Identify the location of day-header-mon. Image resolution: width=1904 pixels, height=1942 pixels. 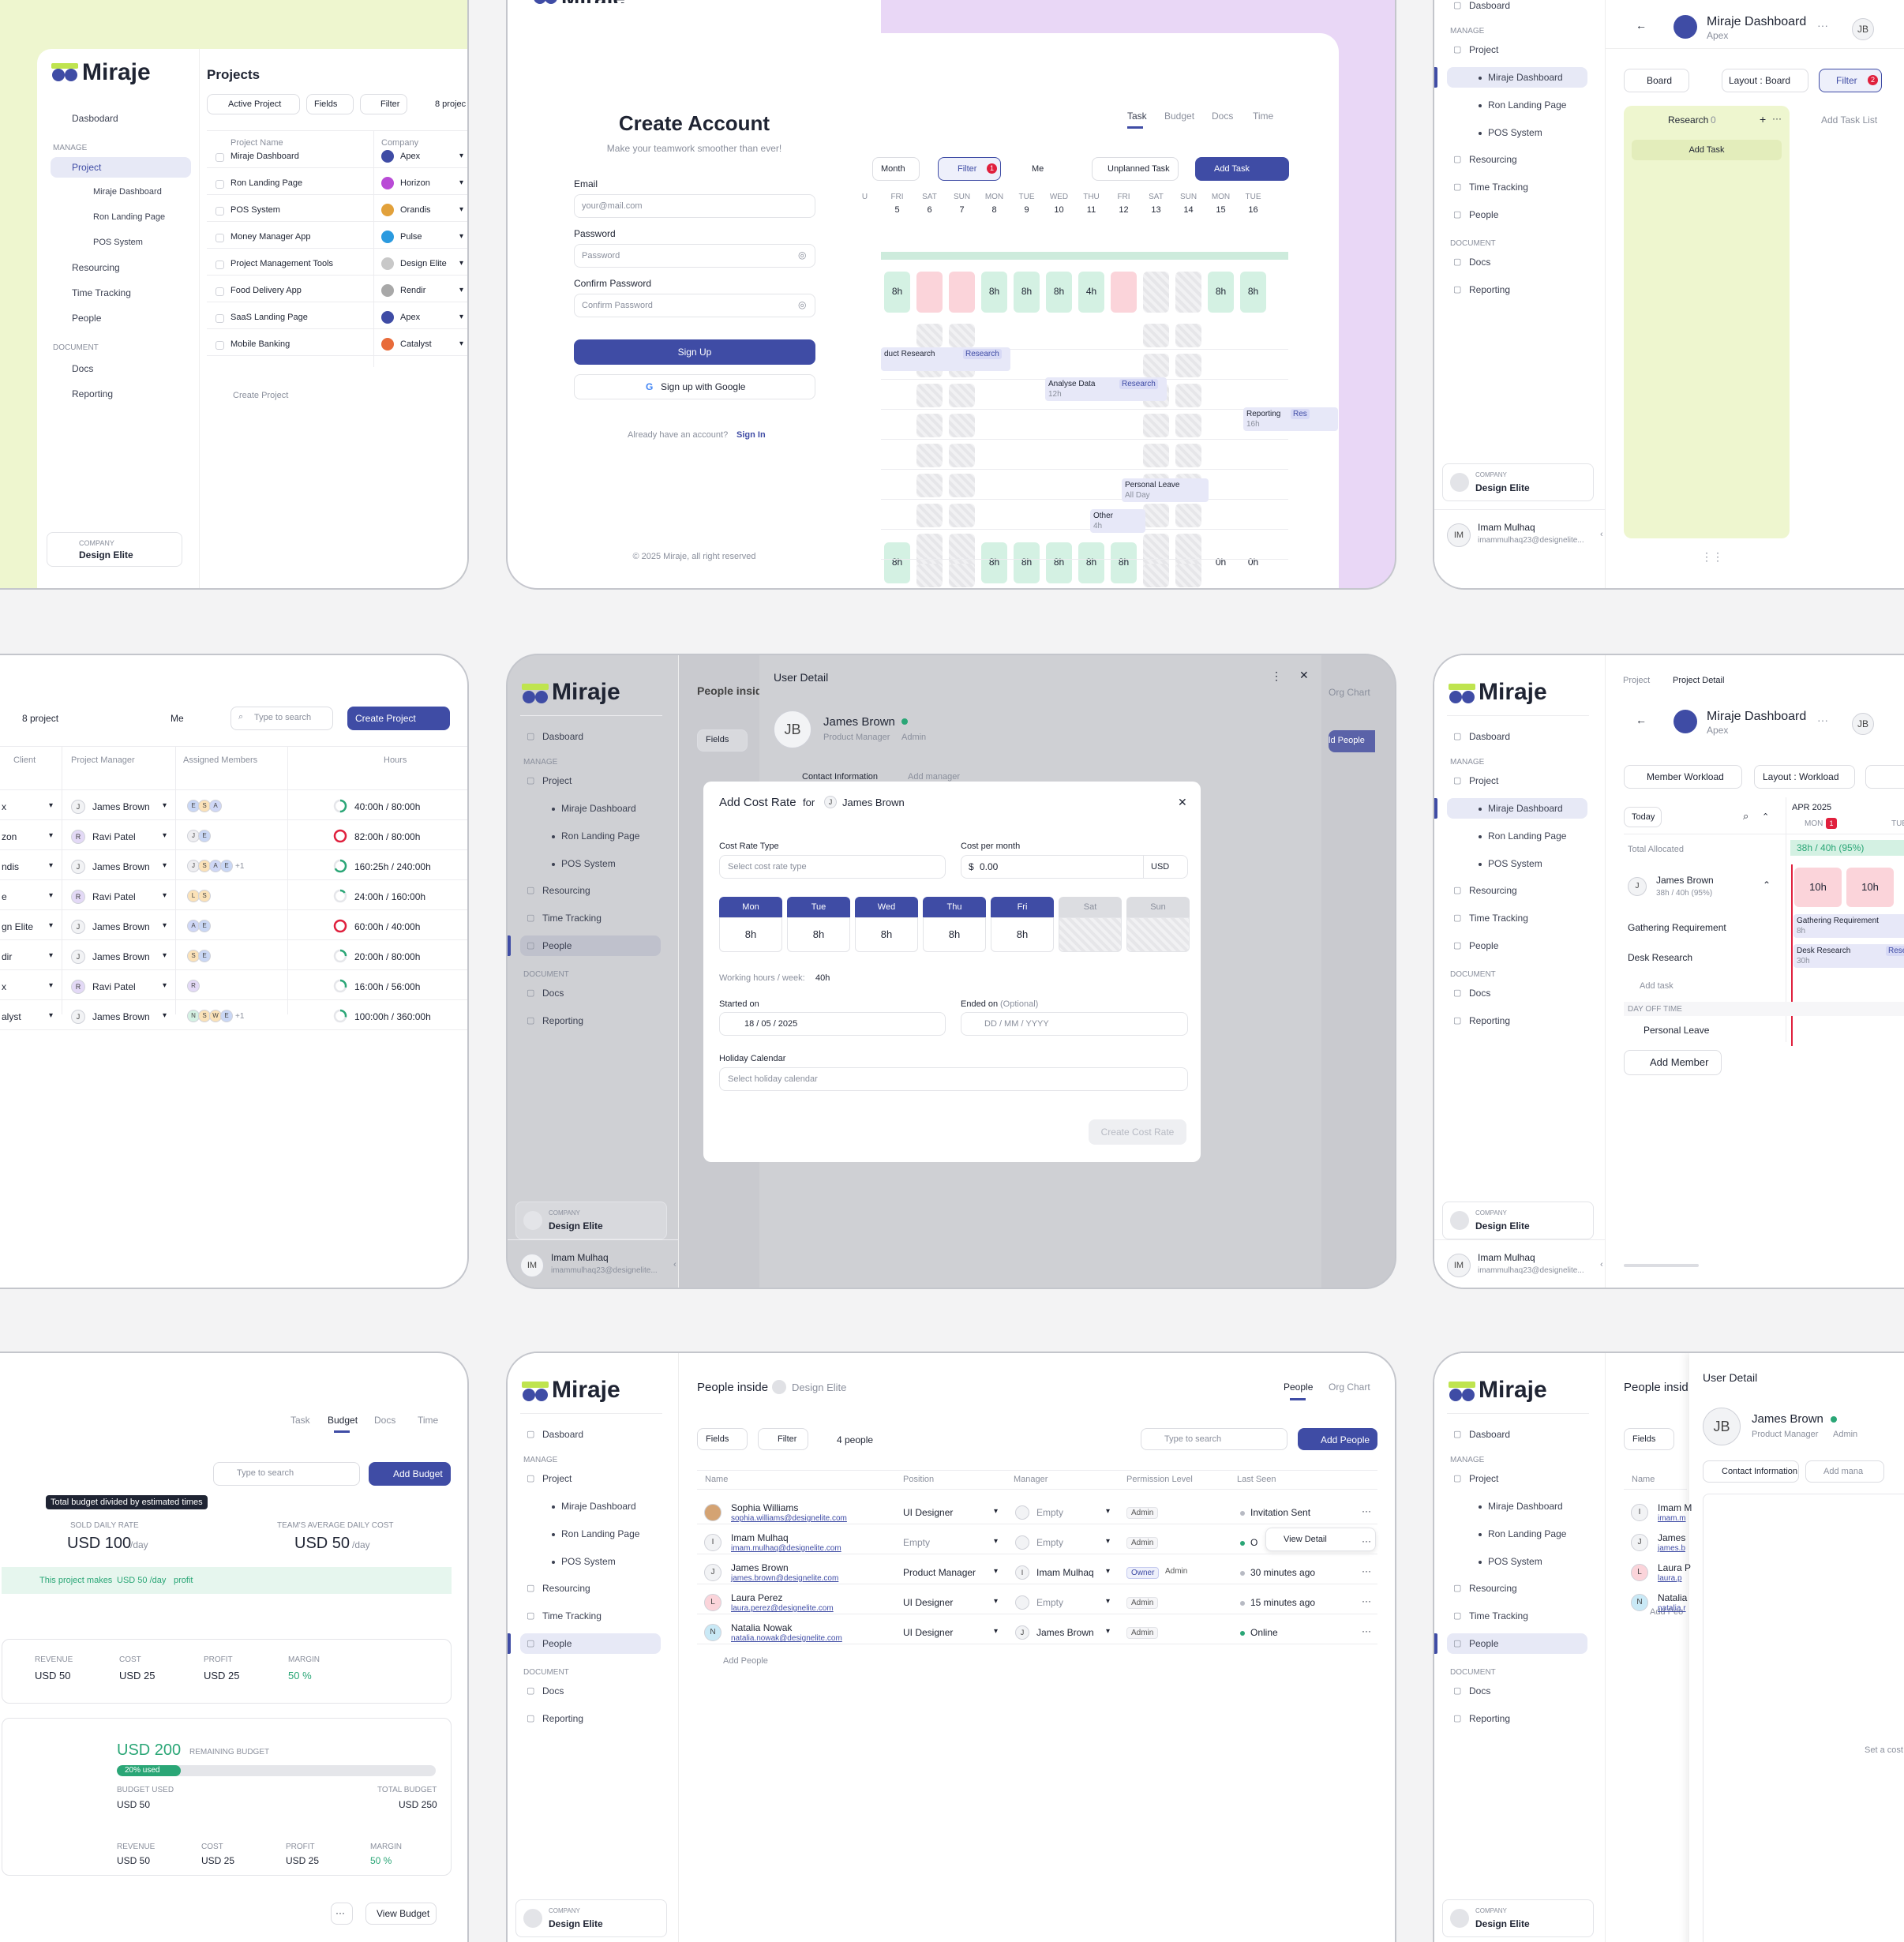
(750, 907).